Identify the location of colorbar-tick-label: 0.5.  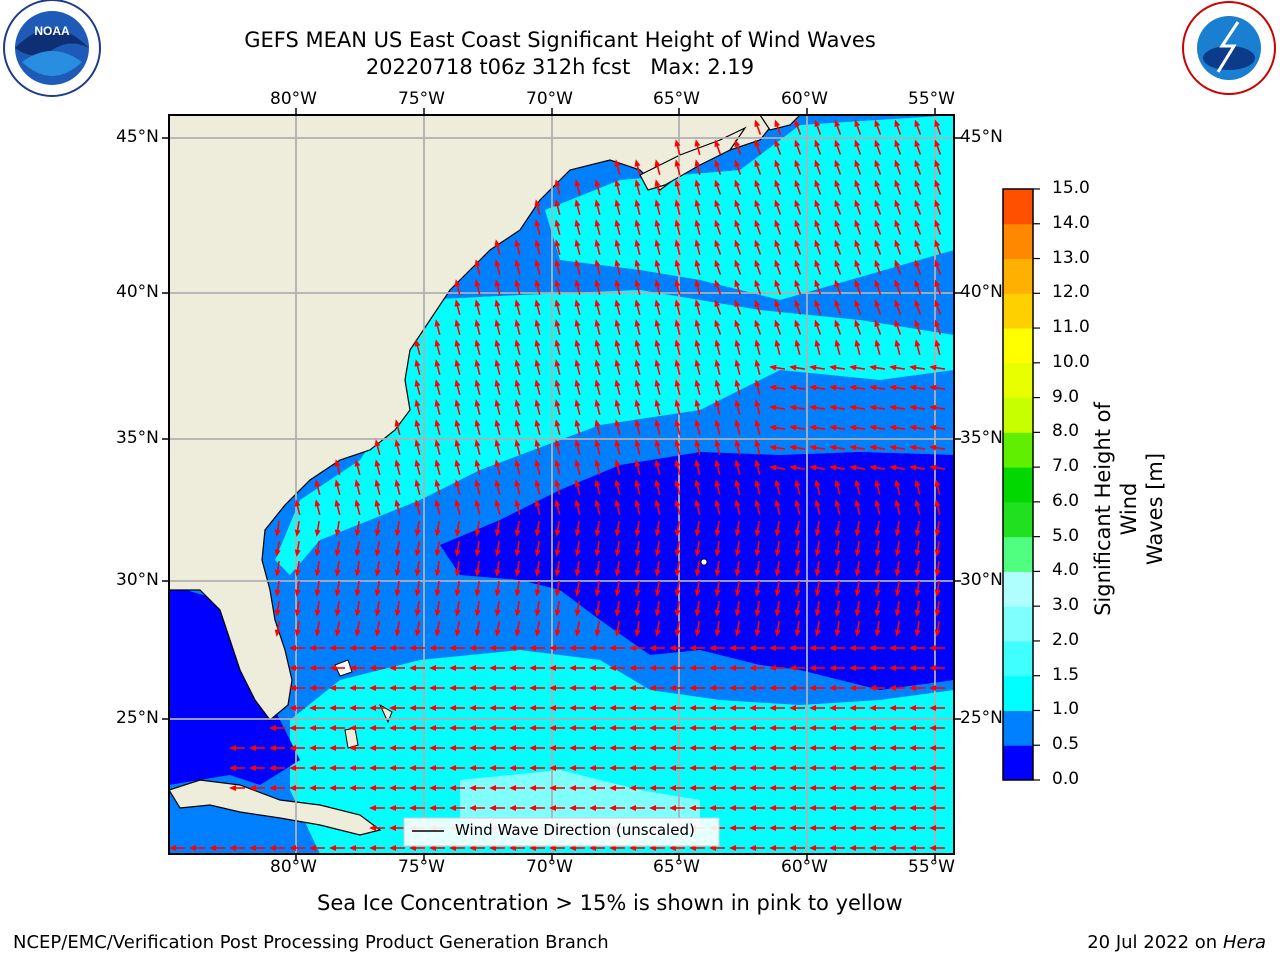
(1066, 744).